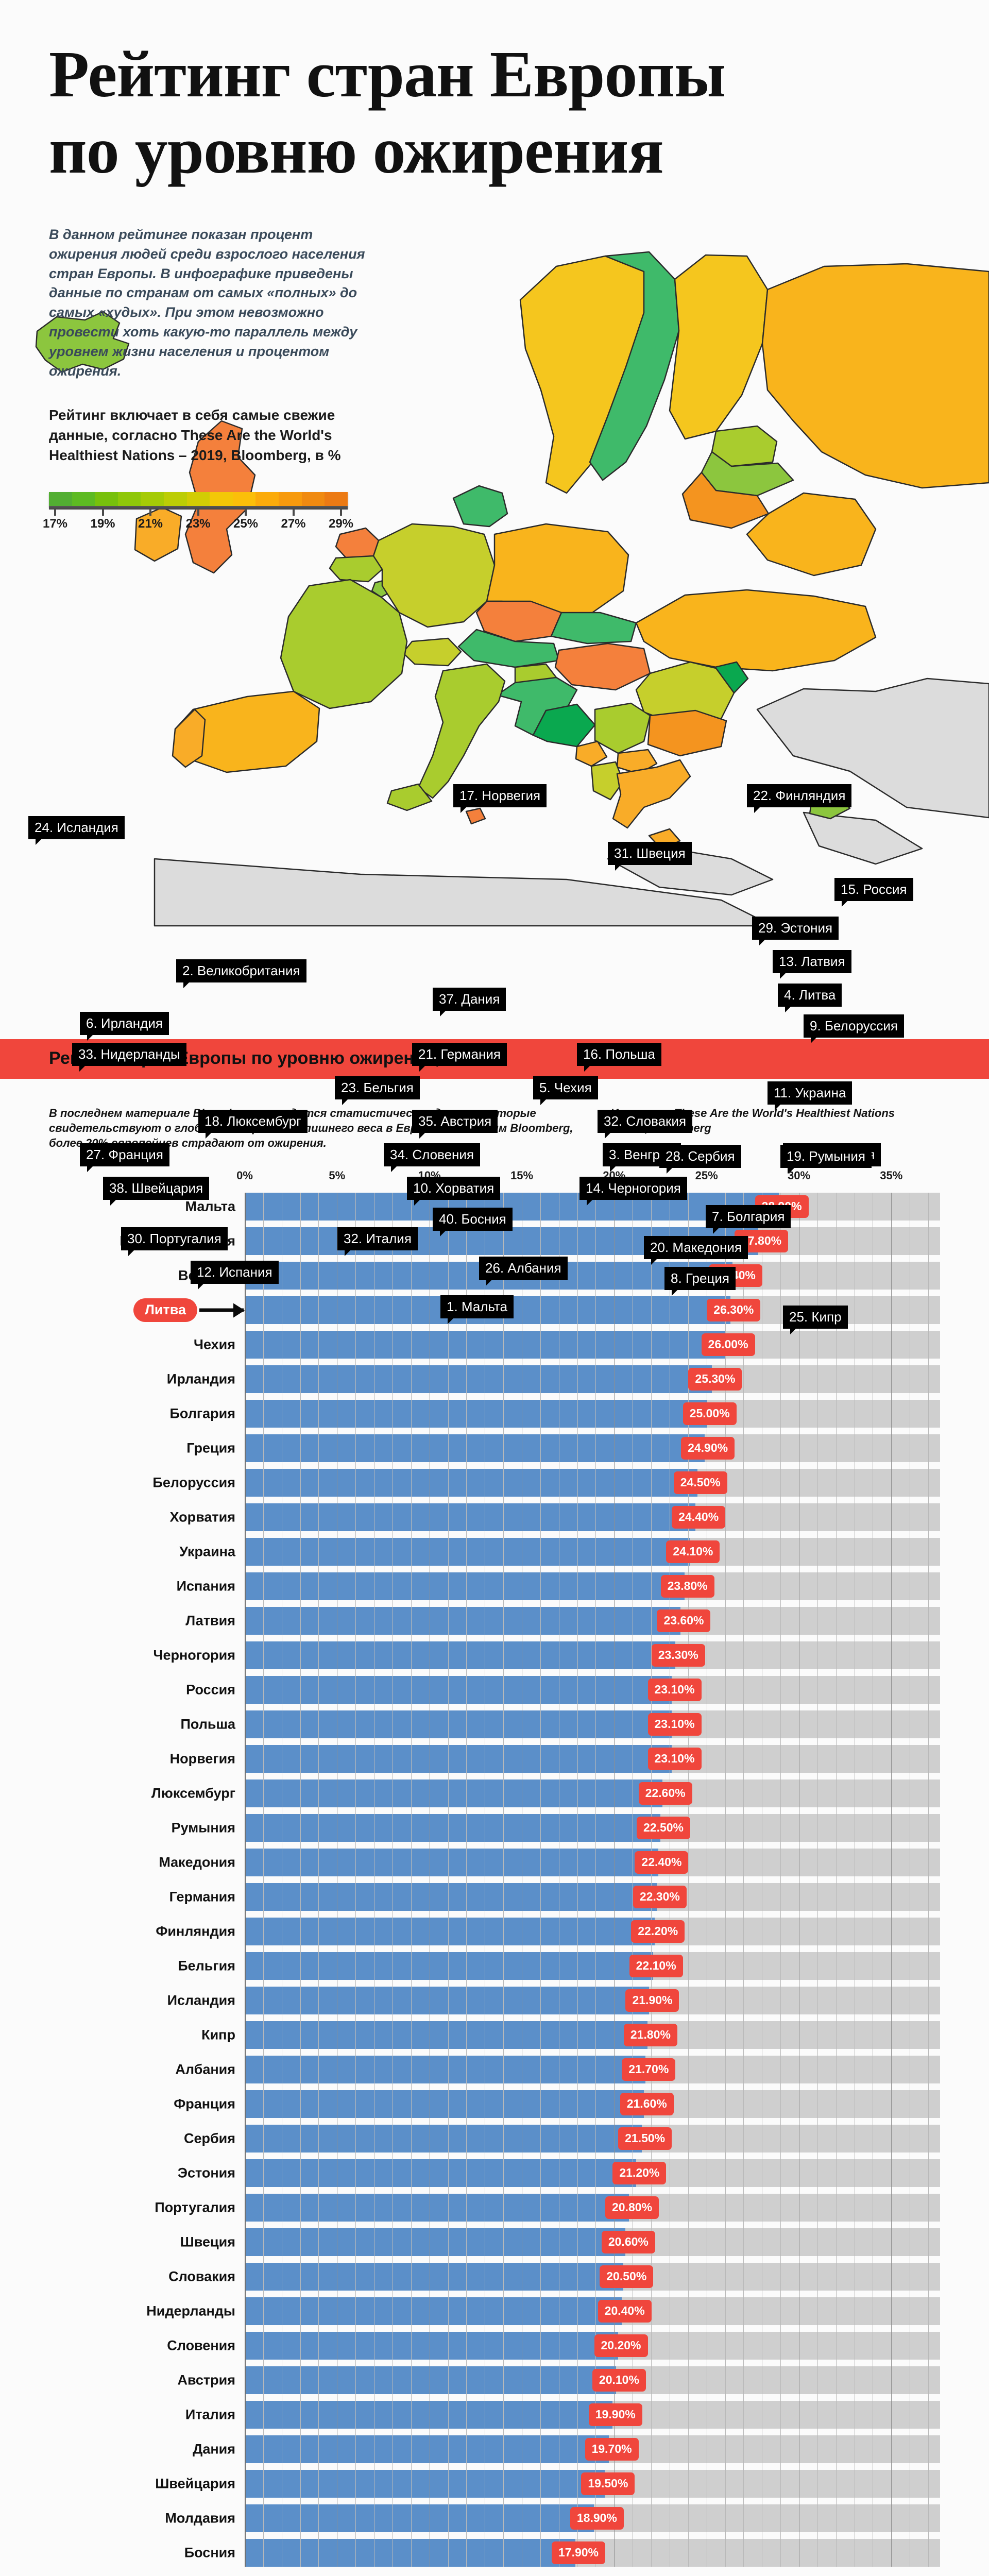  What do you see at coordinates (477, 1309) in the screenshot?
I see `map-label: 1. Мальта` at bounding box center [477, 1309].